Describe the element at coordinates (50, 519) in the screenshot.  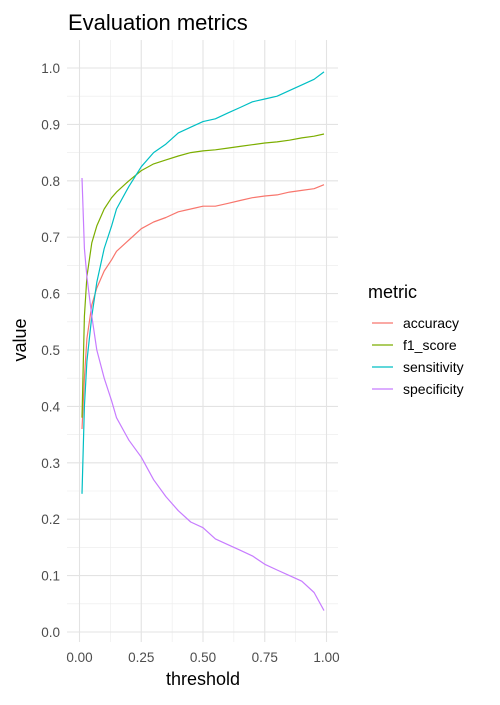
I see `y-tick-label: 0.2` at that location.